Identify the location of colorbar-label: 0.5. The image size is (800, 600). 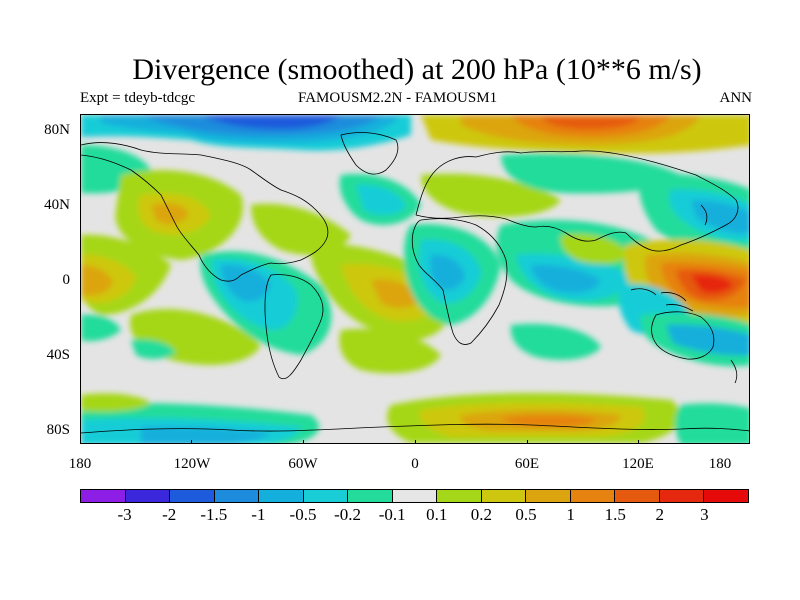
(526, 514).